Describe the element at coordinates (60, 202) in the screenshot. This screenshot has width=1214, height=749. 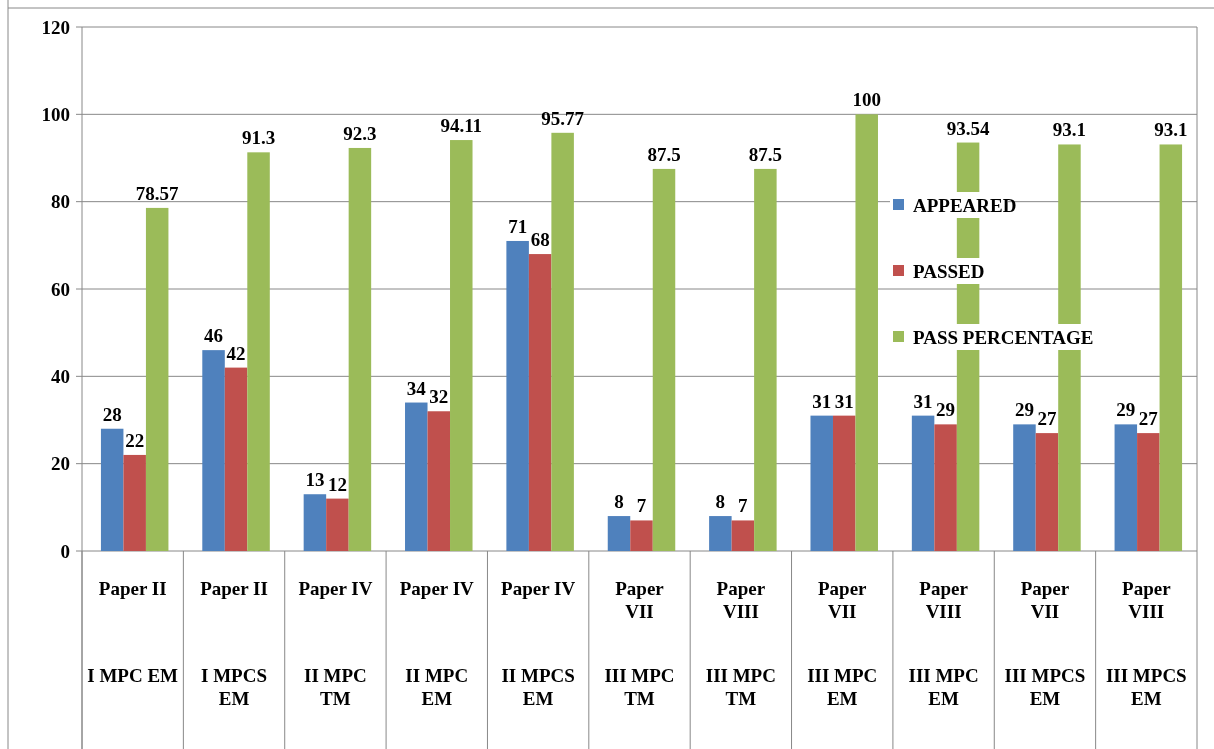
I see `y-tick-label: 80` at that location.